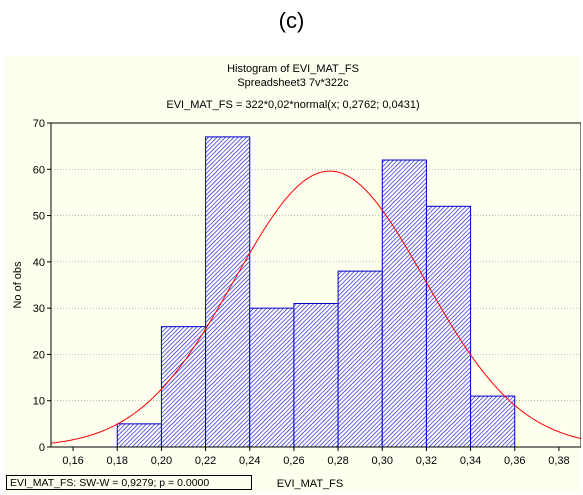  What do you see at coordinates (18, 285) in the screenshot?
I see `y-axis-label: No of obs` at bounding box center [18, 285].